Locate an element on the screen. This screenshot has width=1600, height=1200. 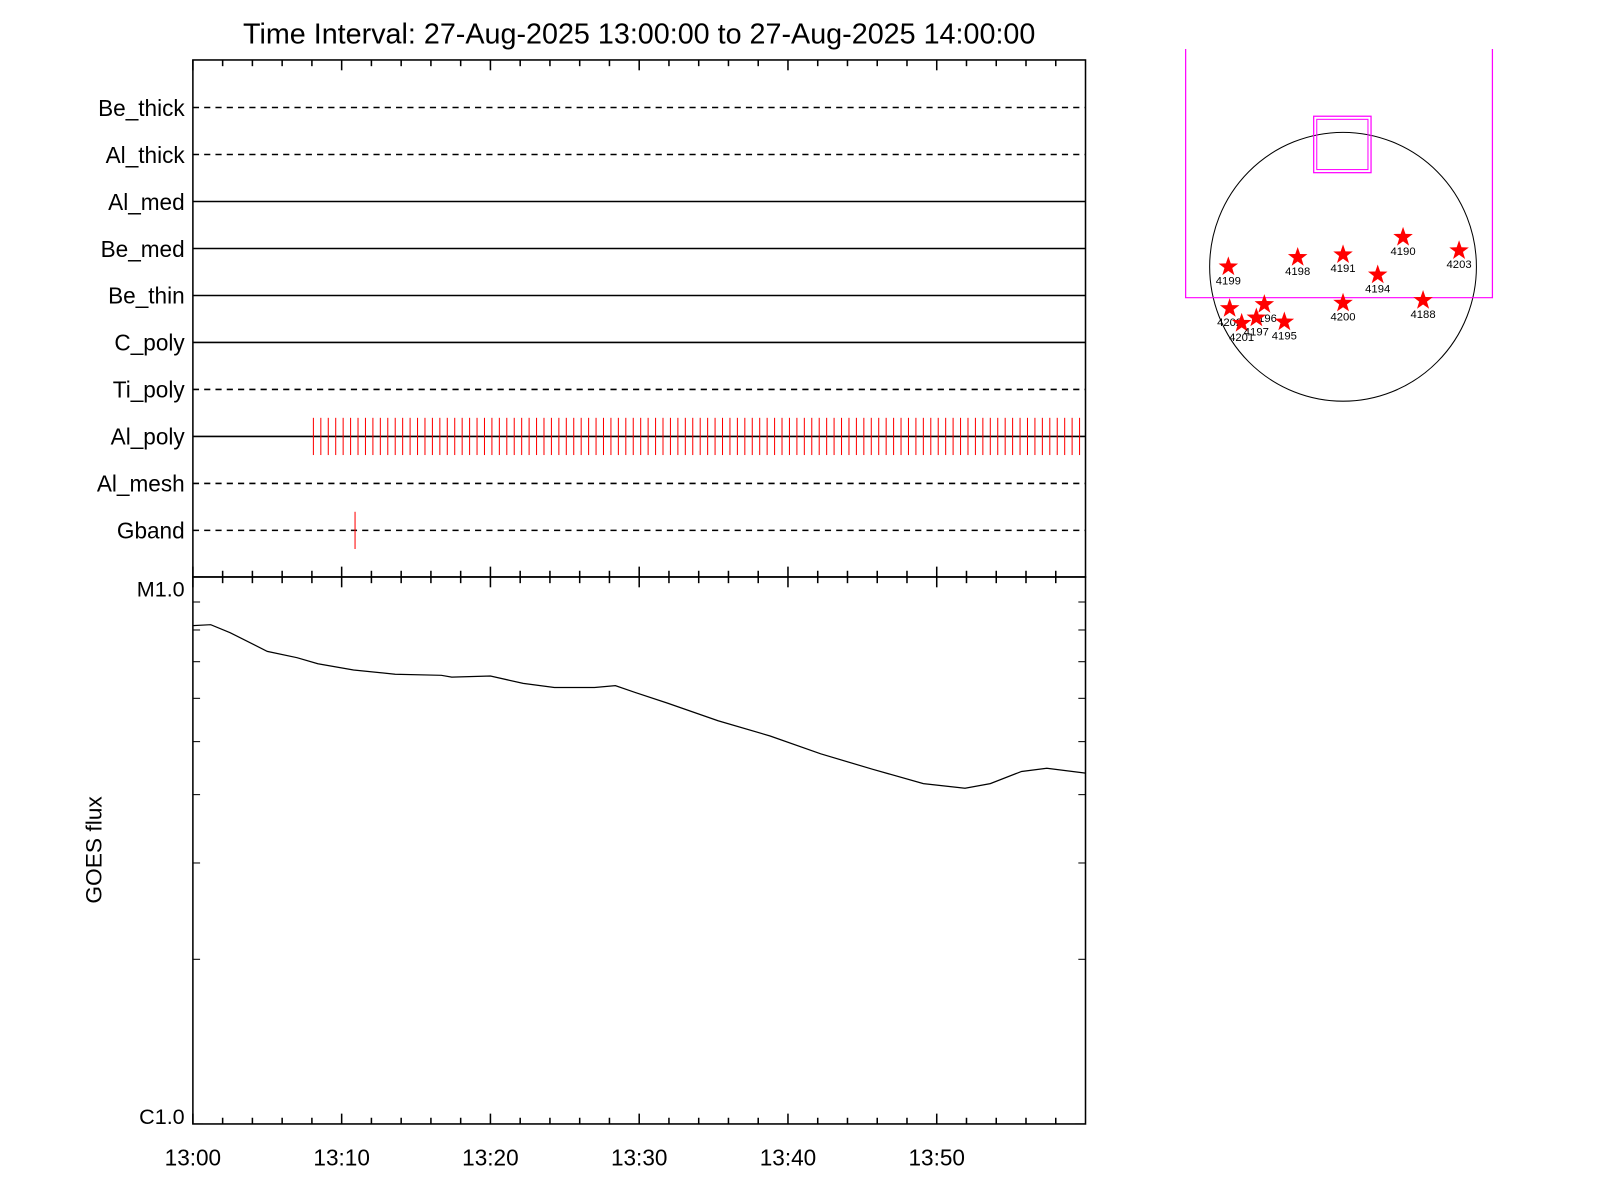
y-tick-label: M1.0 is located at coordinates (161, 589).